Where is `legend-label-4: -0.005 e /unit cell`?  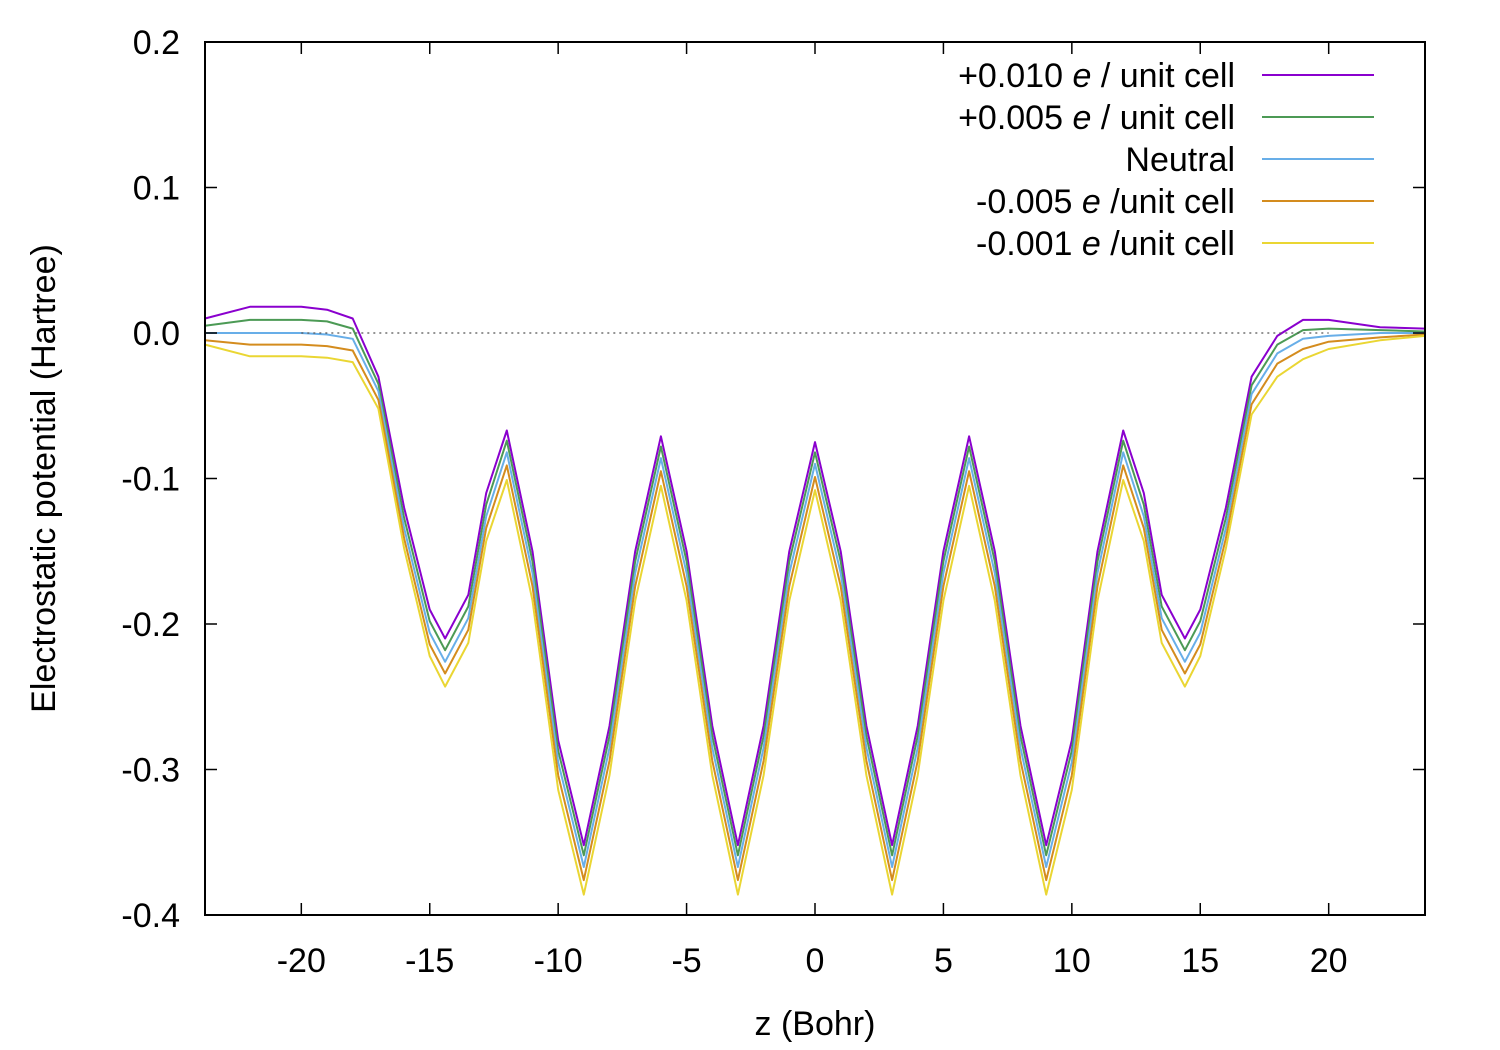 legend-label-4: -0.005 e /unit cell is located at coordinates (1105, 202).